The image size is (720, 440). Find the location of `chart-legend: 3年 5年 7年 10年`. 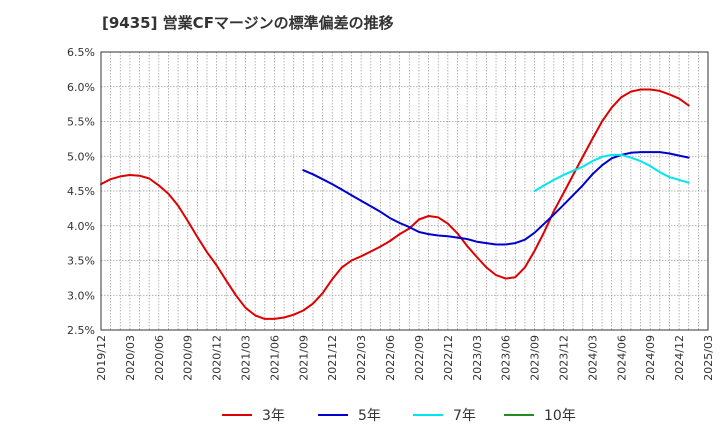

chart-legend: 3年 5年 7年 10年 is located at coordinates (360, 416).